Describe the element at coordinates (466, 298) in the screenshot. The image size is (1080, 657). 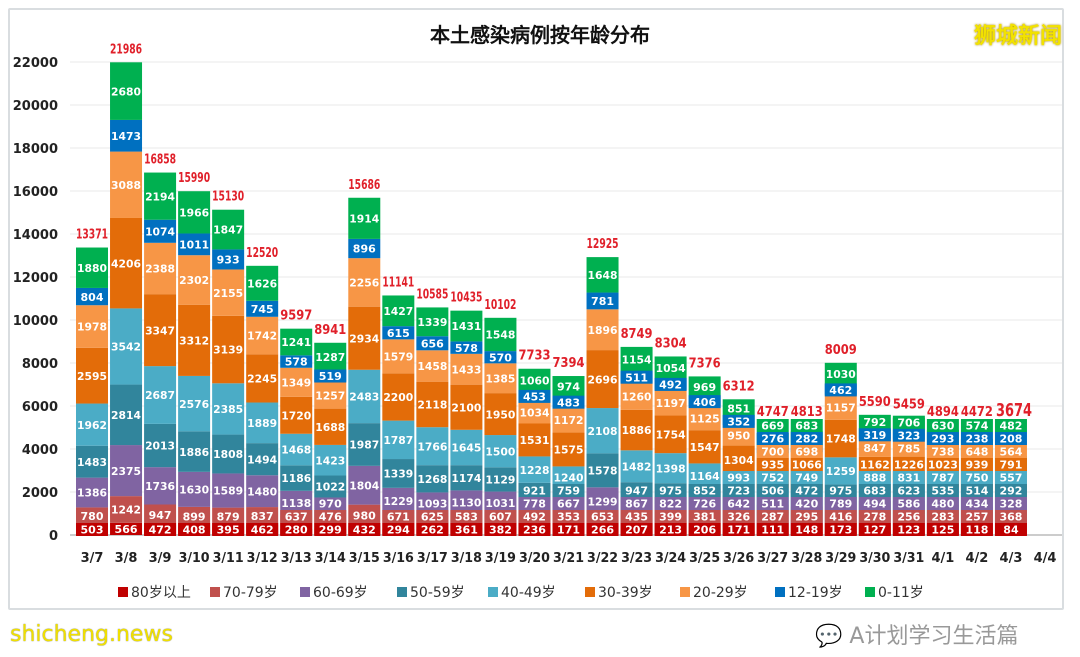
I see `total-label: 10435` at that location.